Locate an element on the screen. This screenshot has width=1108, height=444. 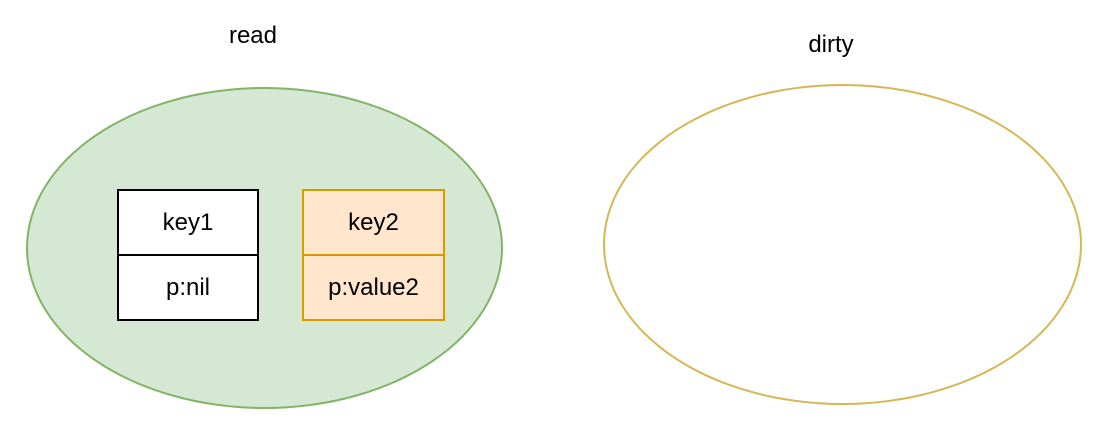
entry-pointer-cell: p:value2 is located at coordinates (373, 287).